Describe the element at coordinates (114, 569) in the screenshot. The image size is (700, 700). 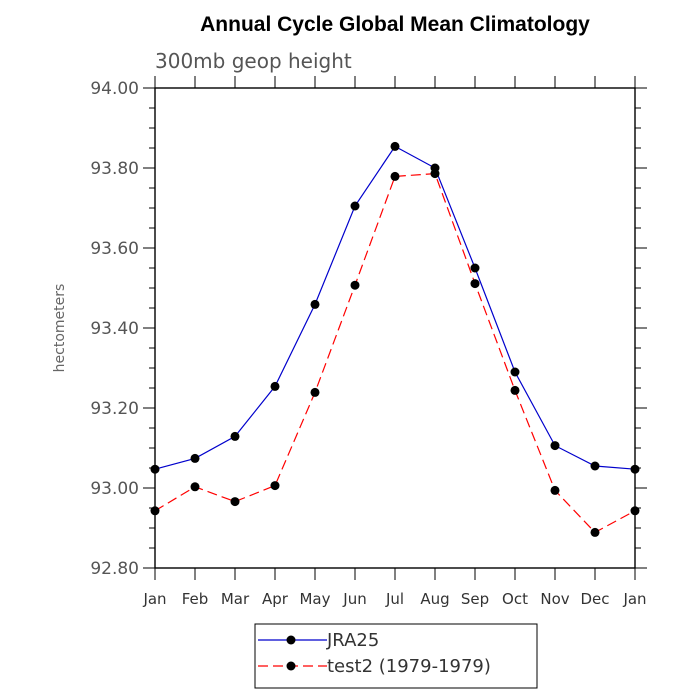
I see `y-tick-label: 92.80` at that location.